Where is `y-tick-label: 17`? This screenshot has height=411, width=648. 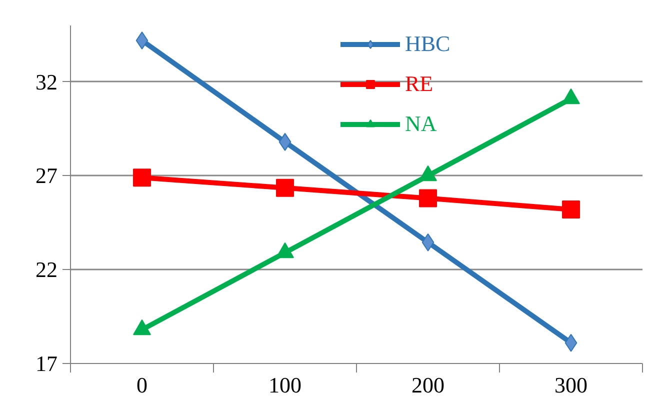 y-tick-label: 17 is located at coordinates (47, 363).